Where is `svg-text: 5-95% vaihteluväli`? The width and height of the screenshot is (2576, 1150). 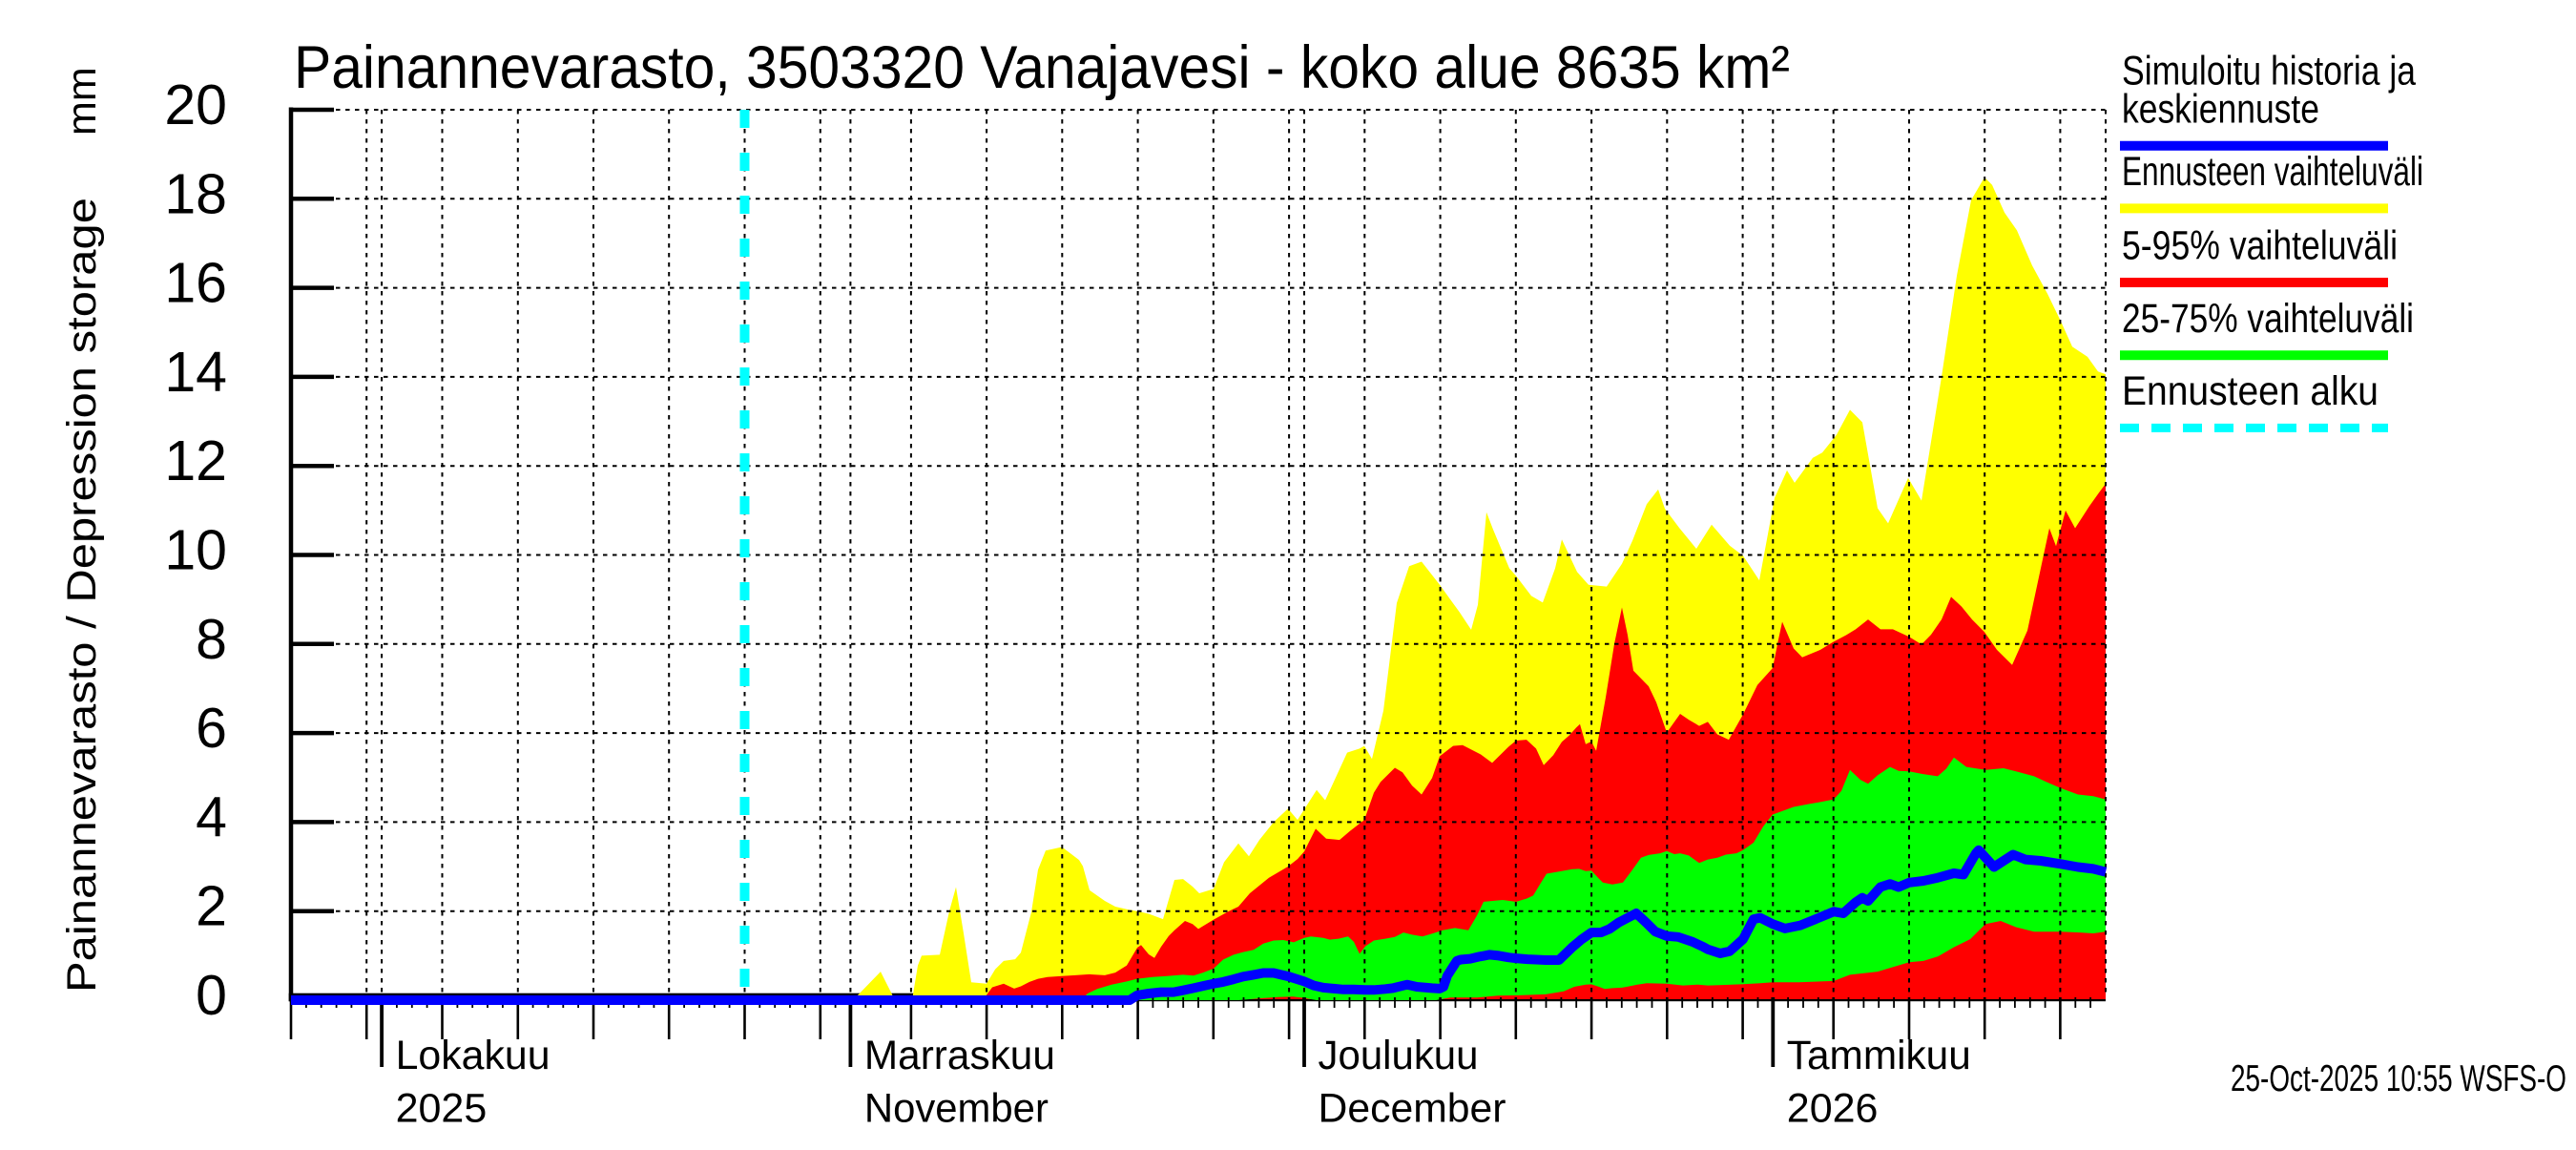 svg-text: 5-95% vaihteluväli is located at coordinates (2260, 246).